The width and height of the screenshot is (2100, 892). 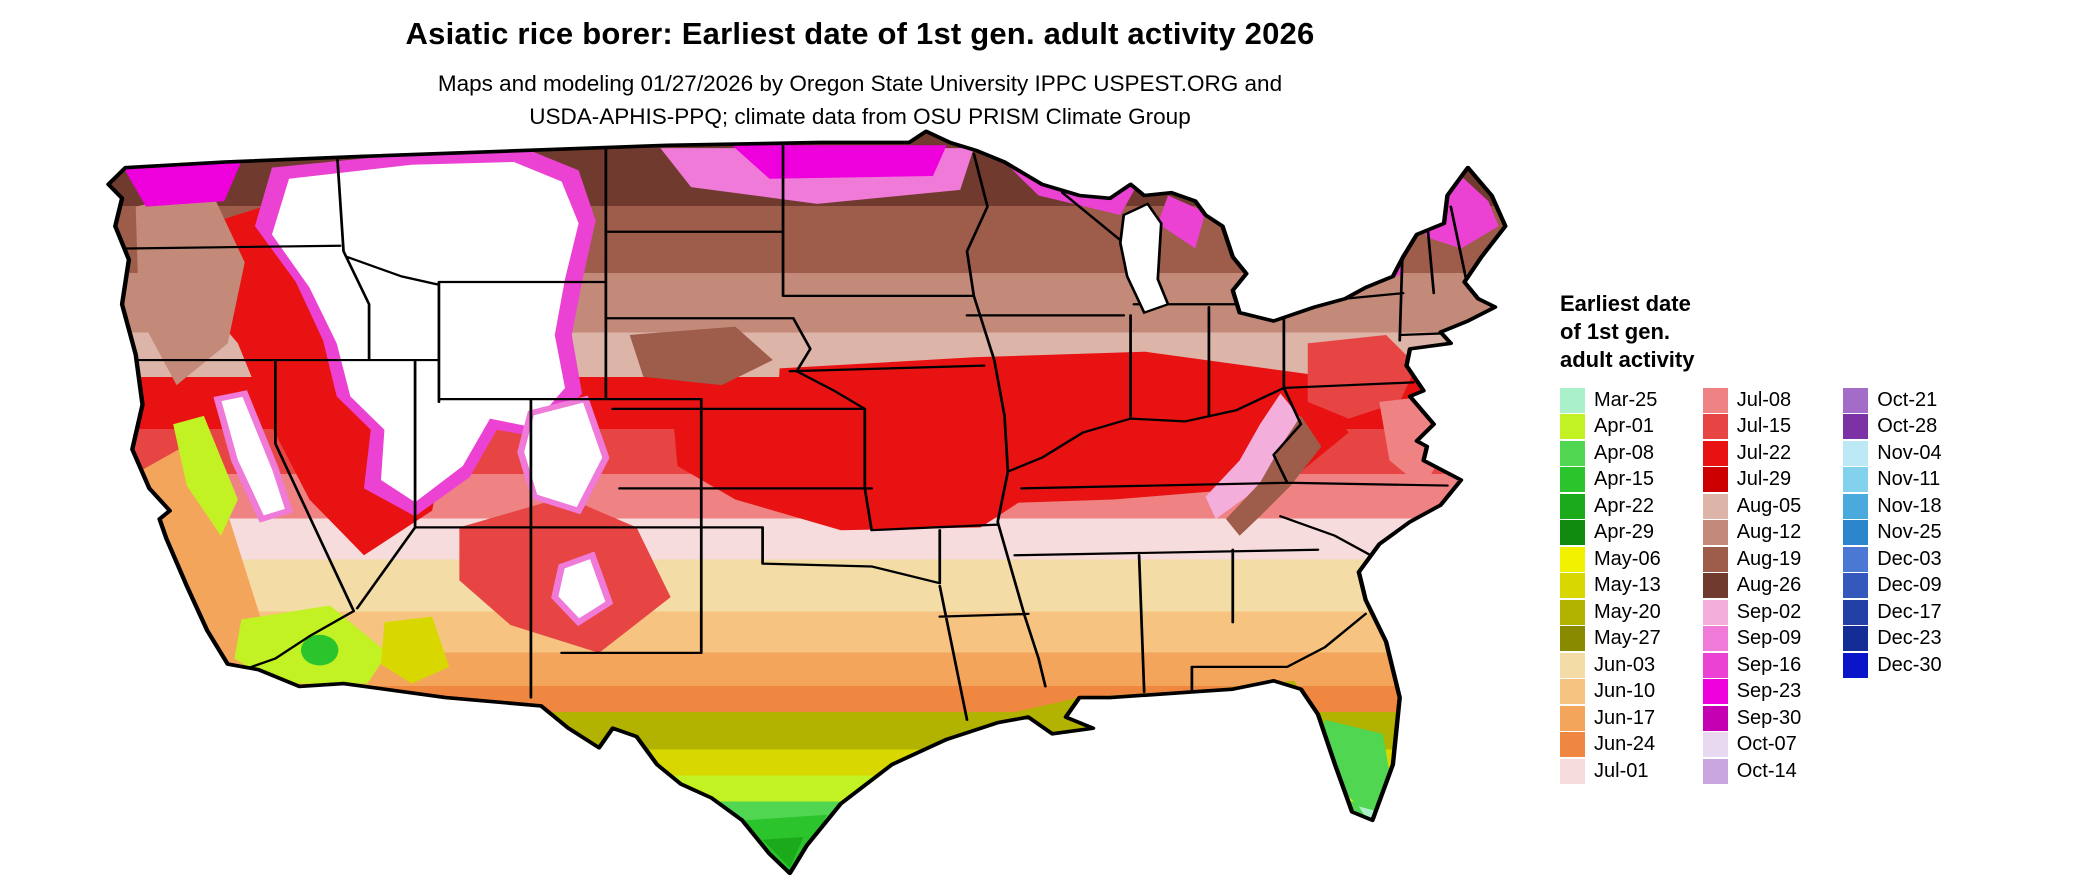 I want to click on legend-item: Nov-11, so click(x=1892, y=479).